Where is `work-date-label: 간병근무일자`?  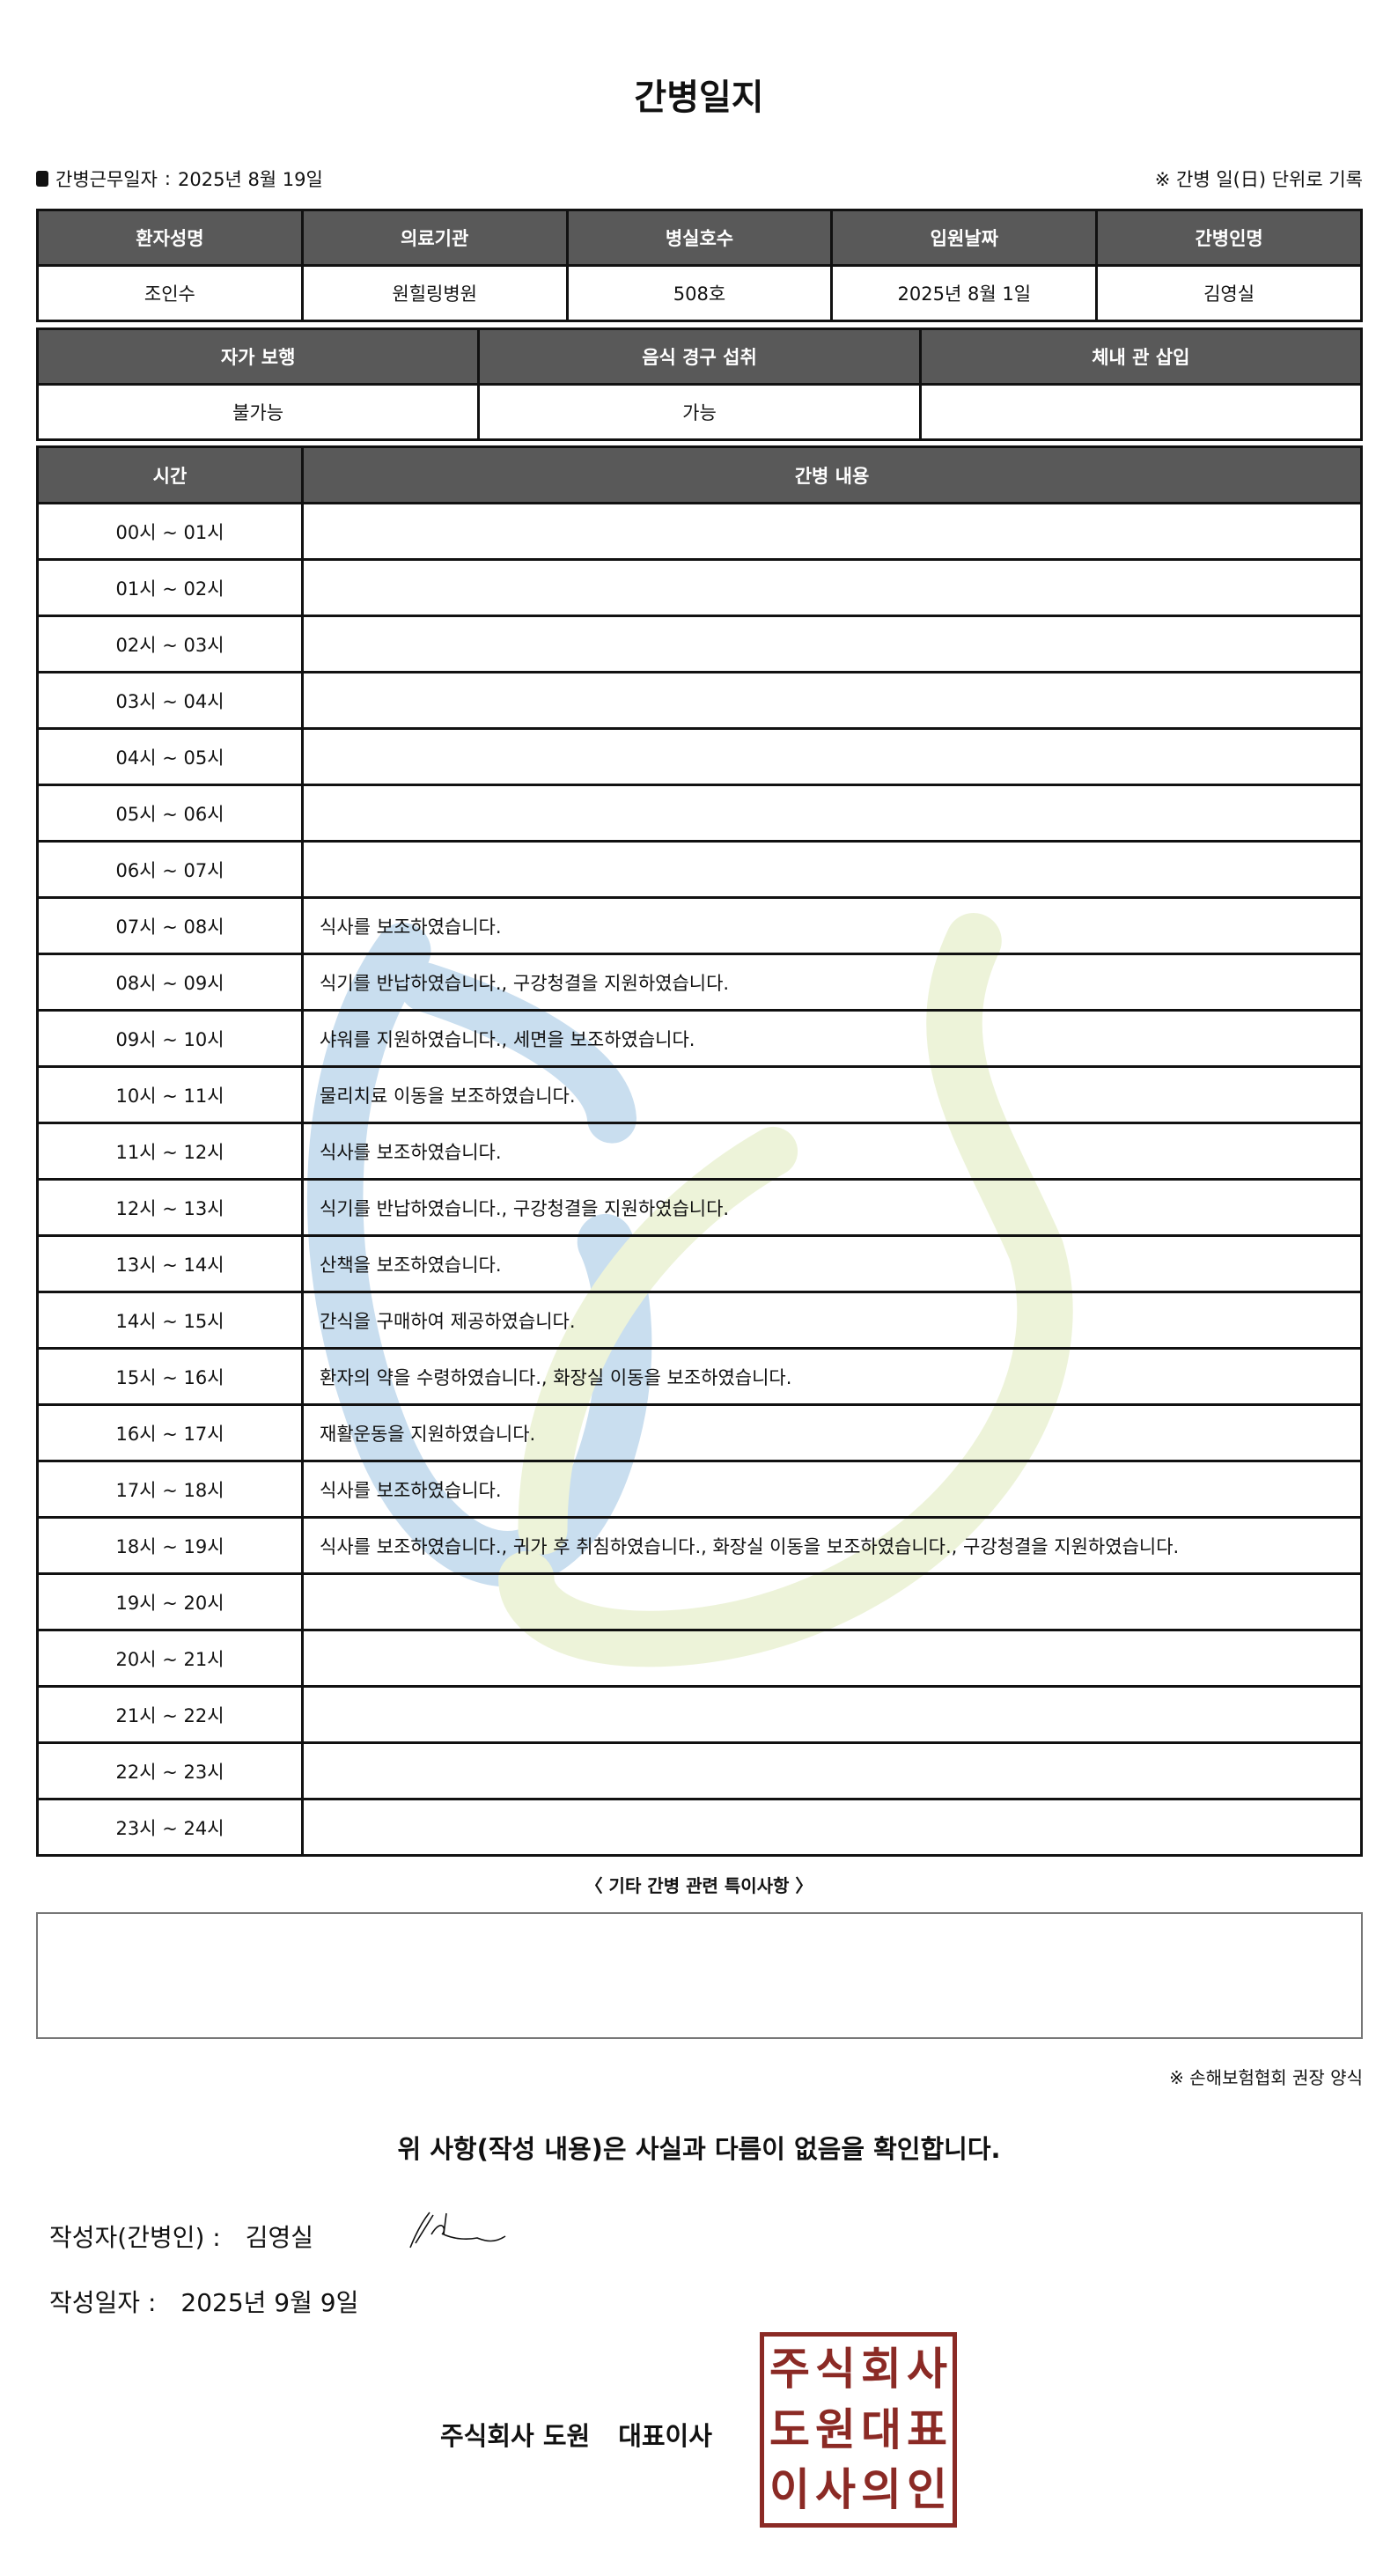 work-date-label: 간병근무일자 is located at coordinates (106, 180).